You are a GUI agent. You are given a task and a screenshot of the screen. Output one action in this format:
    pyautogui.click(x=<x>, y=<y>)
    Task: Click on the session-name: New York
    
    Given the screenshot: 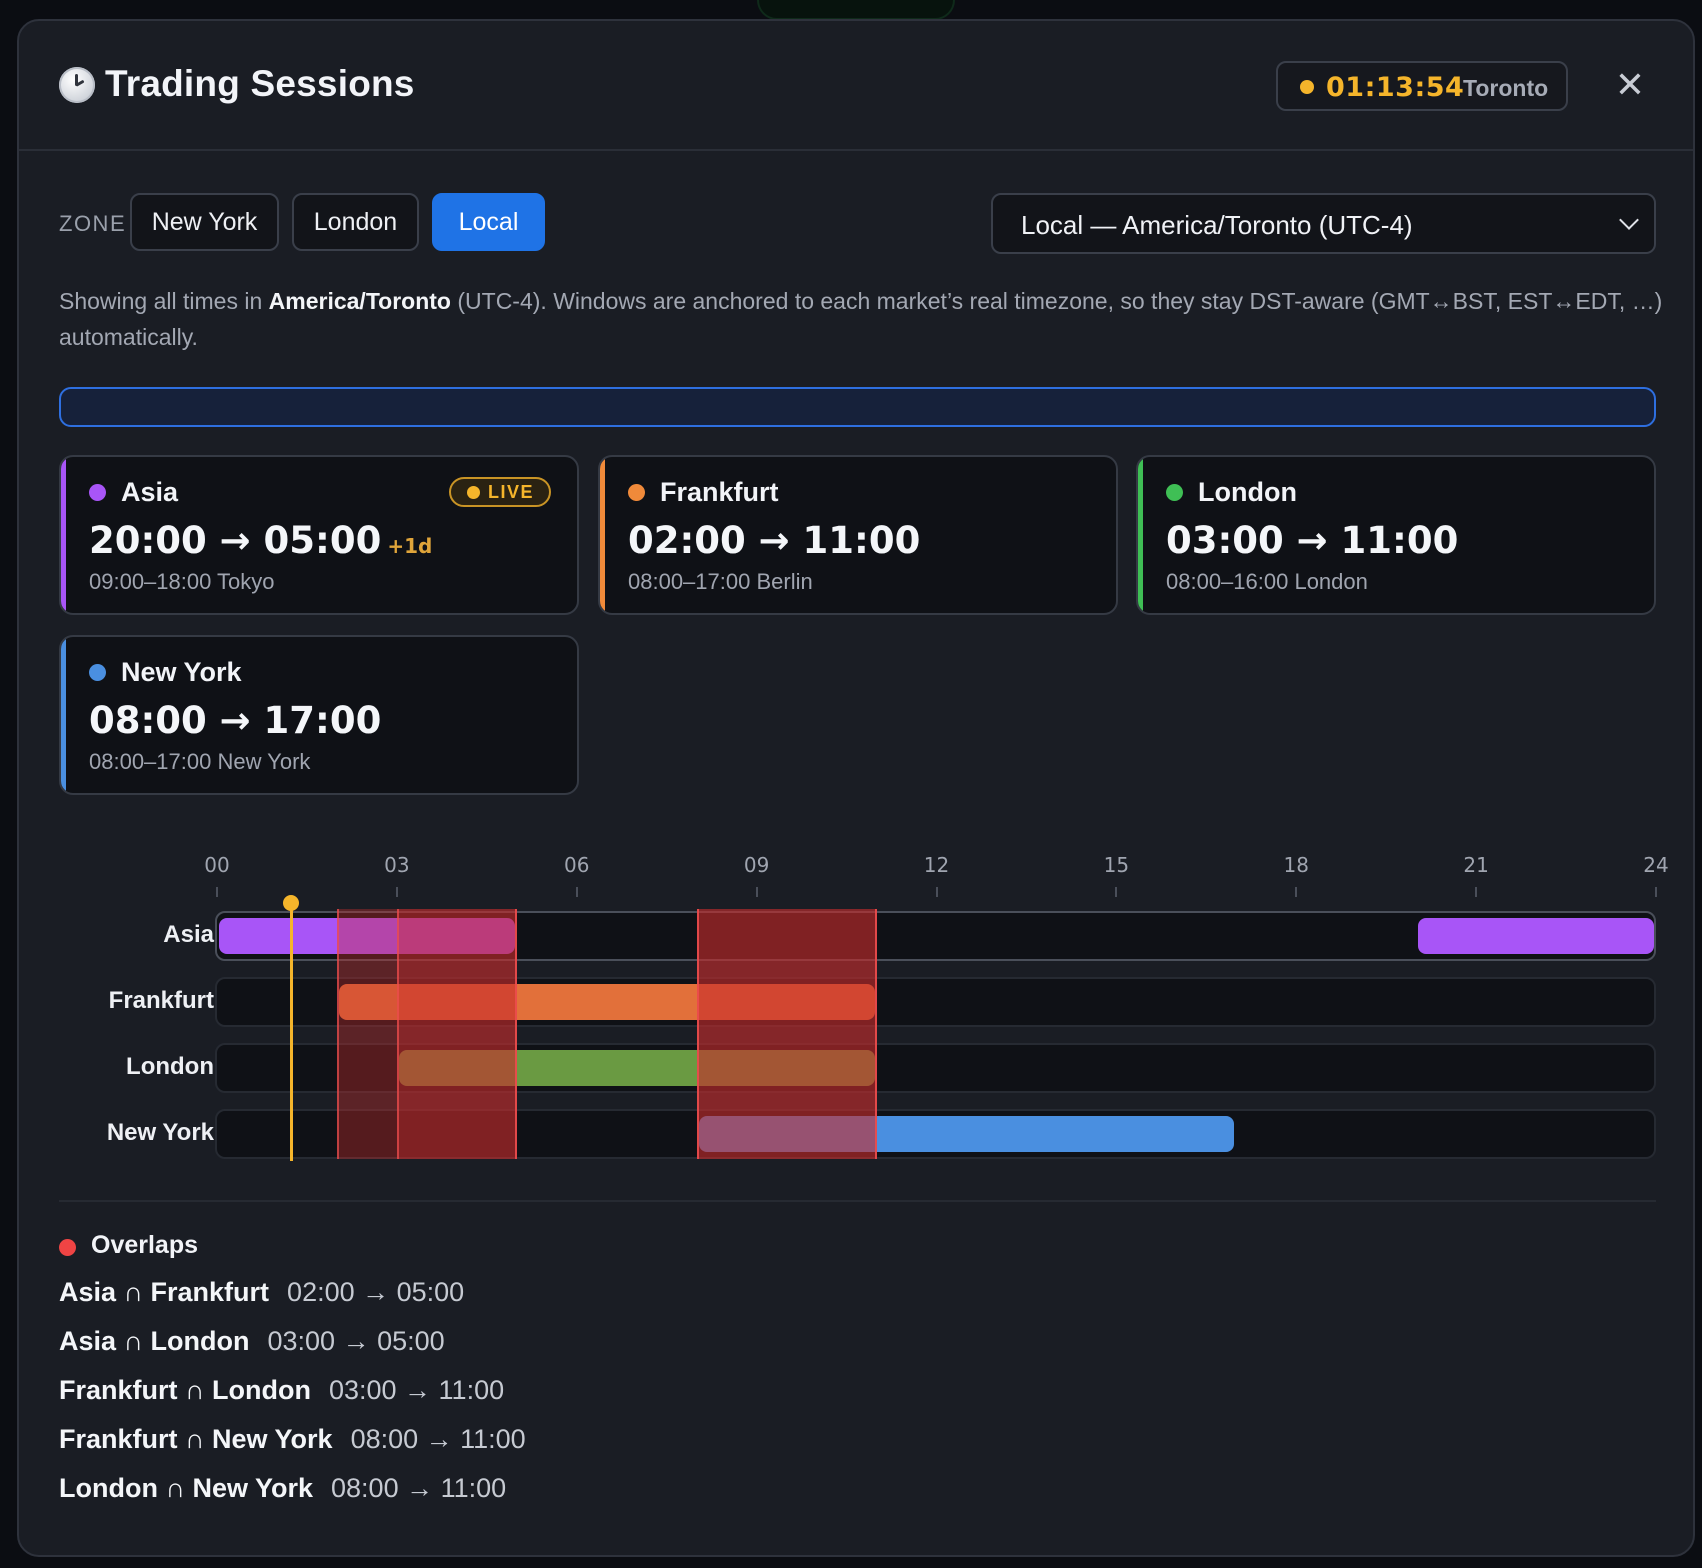 What is the action you would take?
    pyautogui.click(x=181, y=672)
    